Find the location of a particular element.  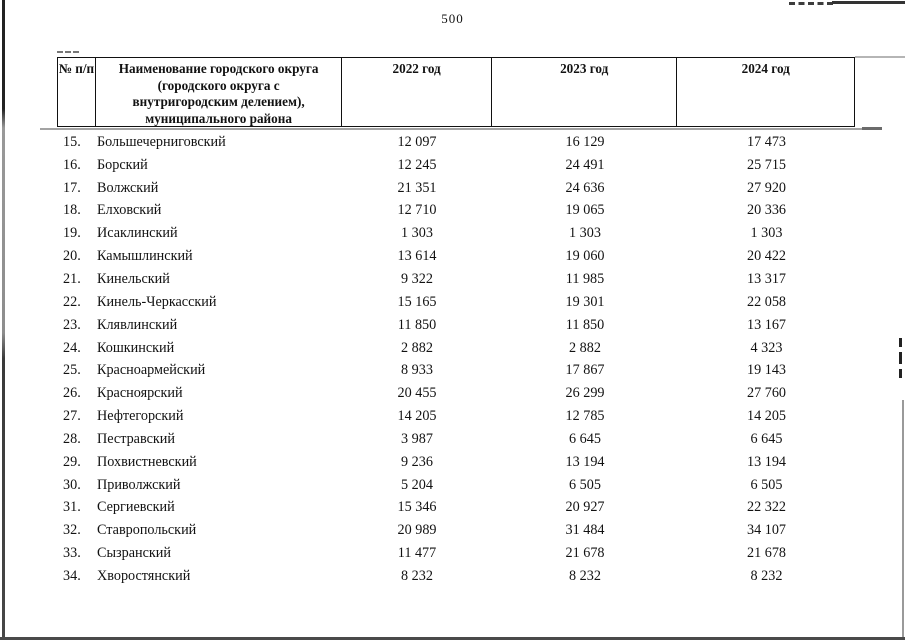

value-2023: 20 927 is located at coordinates (585, 507).